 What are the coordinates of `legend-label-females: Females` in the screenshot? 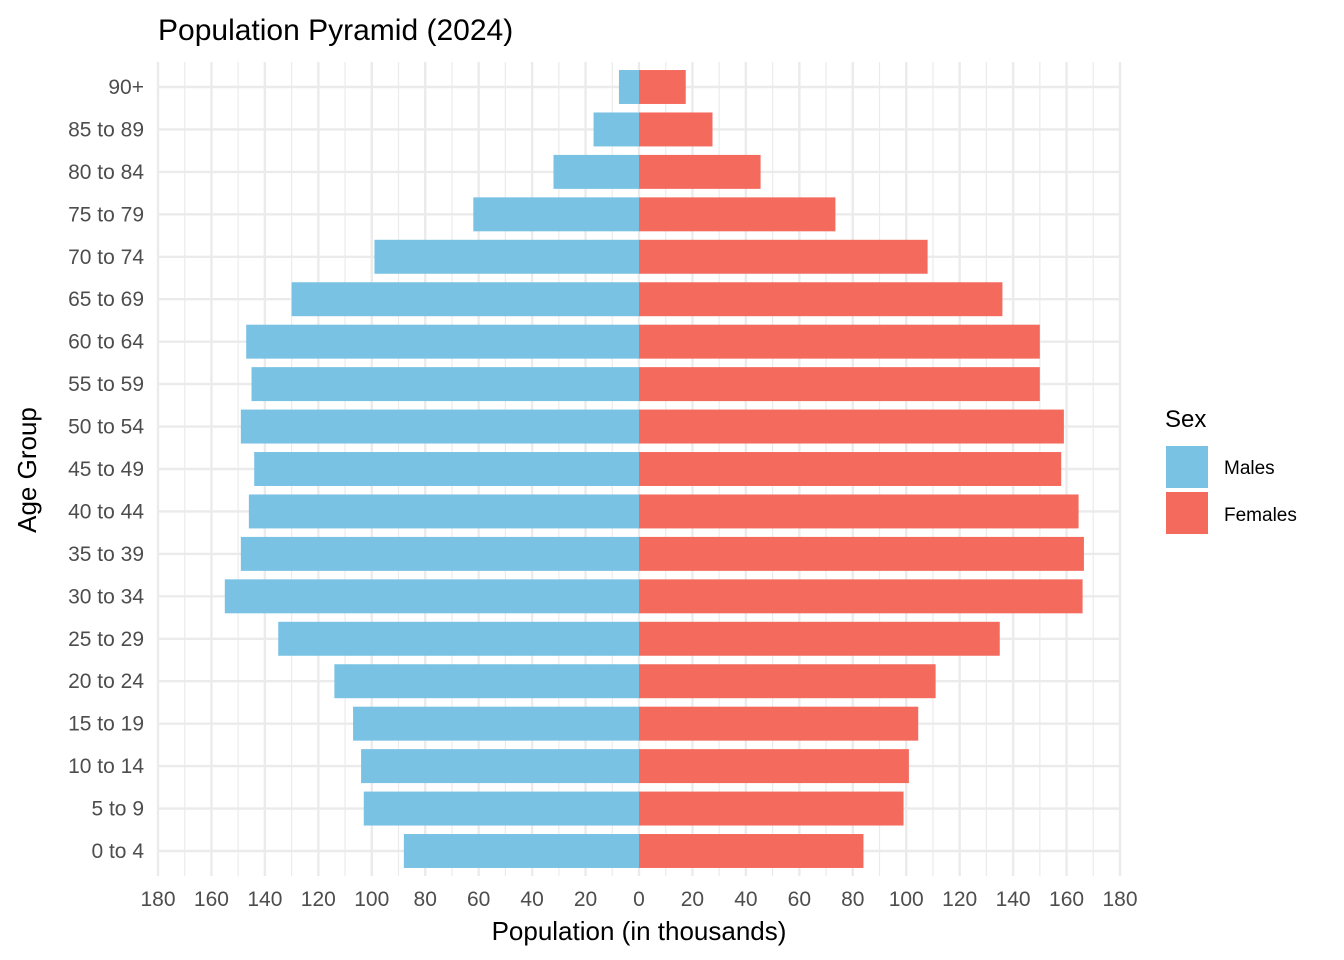 It's located at (1260, 515).